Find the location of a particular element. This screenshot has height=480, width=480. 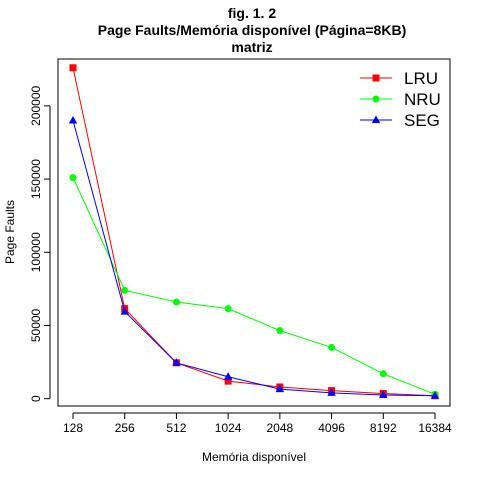

x-tick-label: 1024 is located at coordinates (228, 428).